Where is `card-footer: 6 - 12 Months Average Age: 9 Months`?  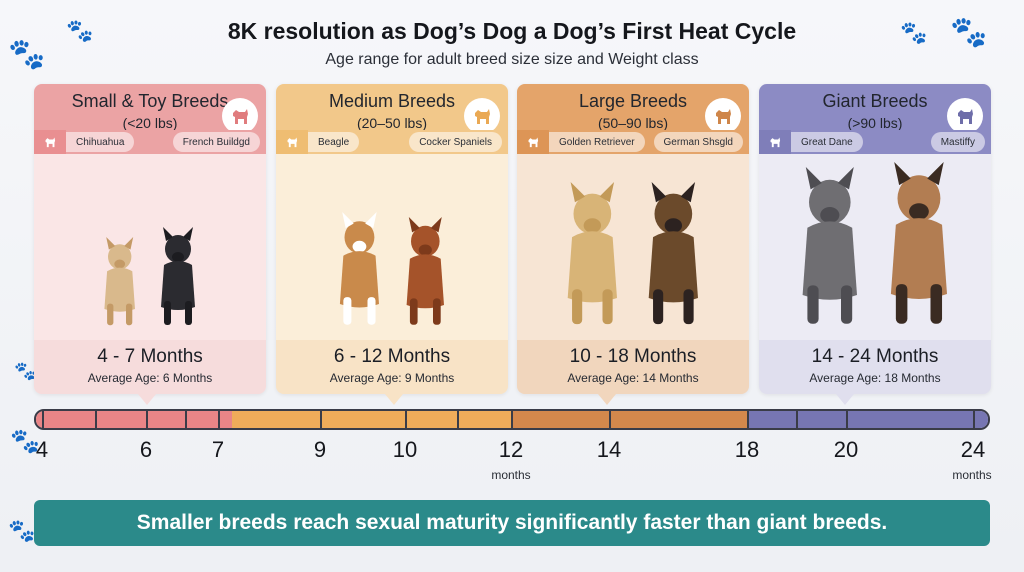
card-footer: 6 - 12 Months Average Age: 9 Months is located at coordinates (392, 367).